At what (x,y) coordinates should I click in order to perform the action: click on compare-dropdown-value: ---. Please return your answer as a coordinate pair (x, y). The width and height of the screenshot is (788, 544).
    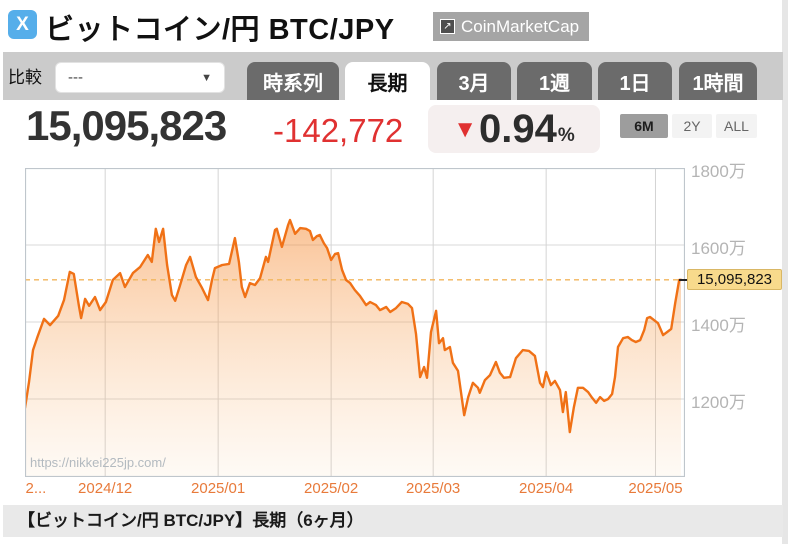
    Looking at the image, I should click on (75, 77).